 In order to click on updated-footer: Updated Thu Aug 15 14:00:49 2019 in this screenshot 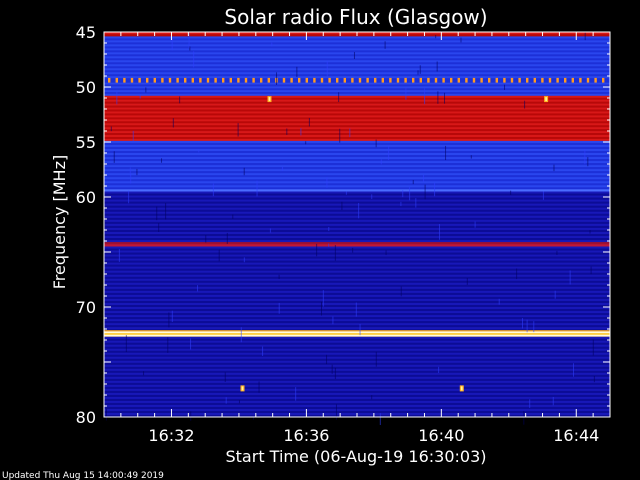, I will do `click(83, 475)`.